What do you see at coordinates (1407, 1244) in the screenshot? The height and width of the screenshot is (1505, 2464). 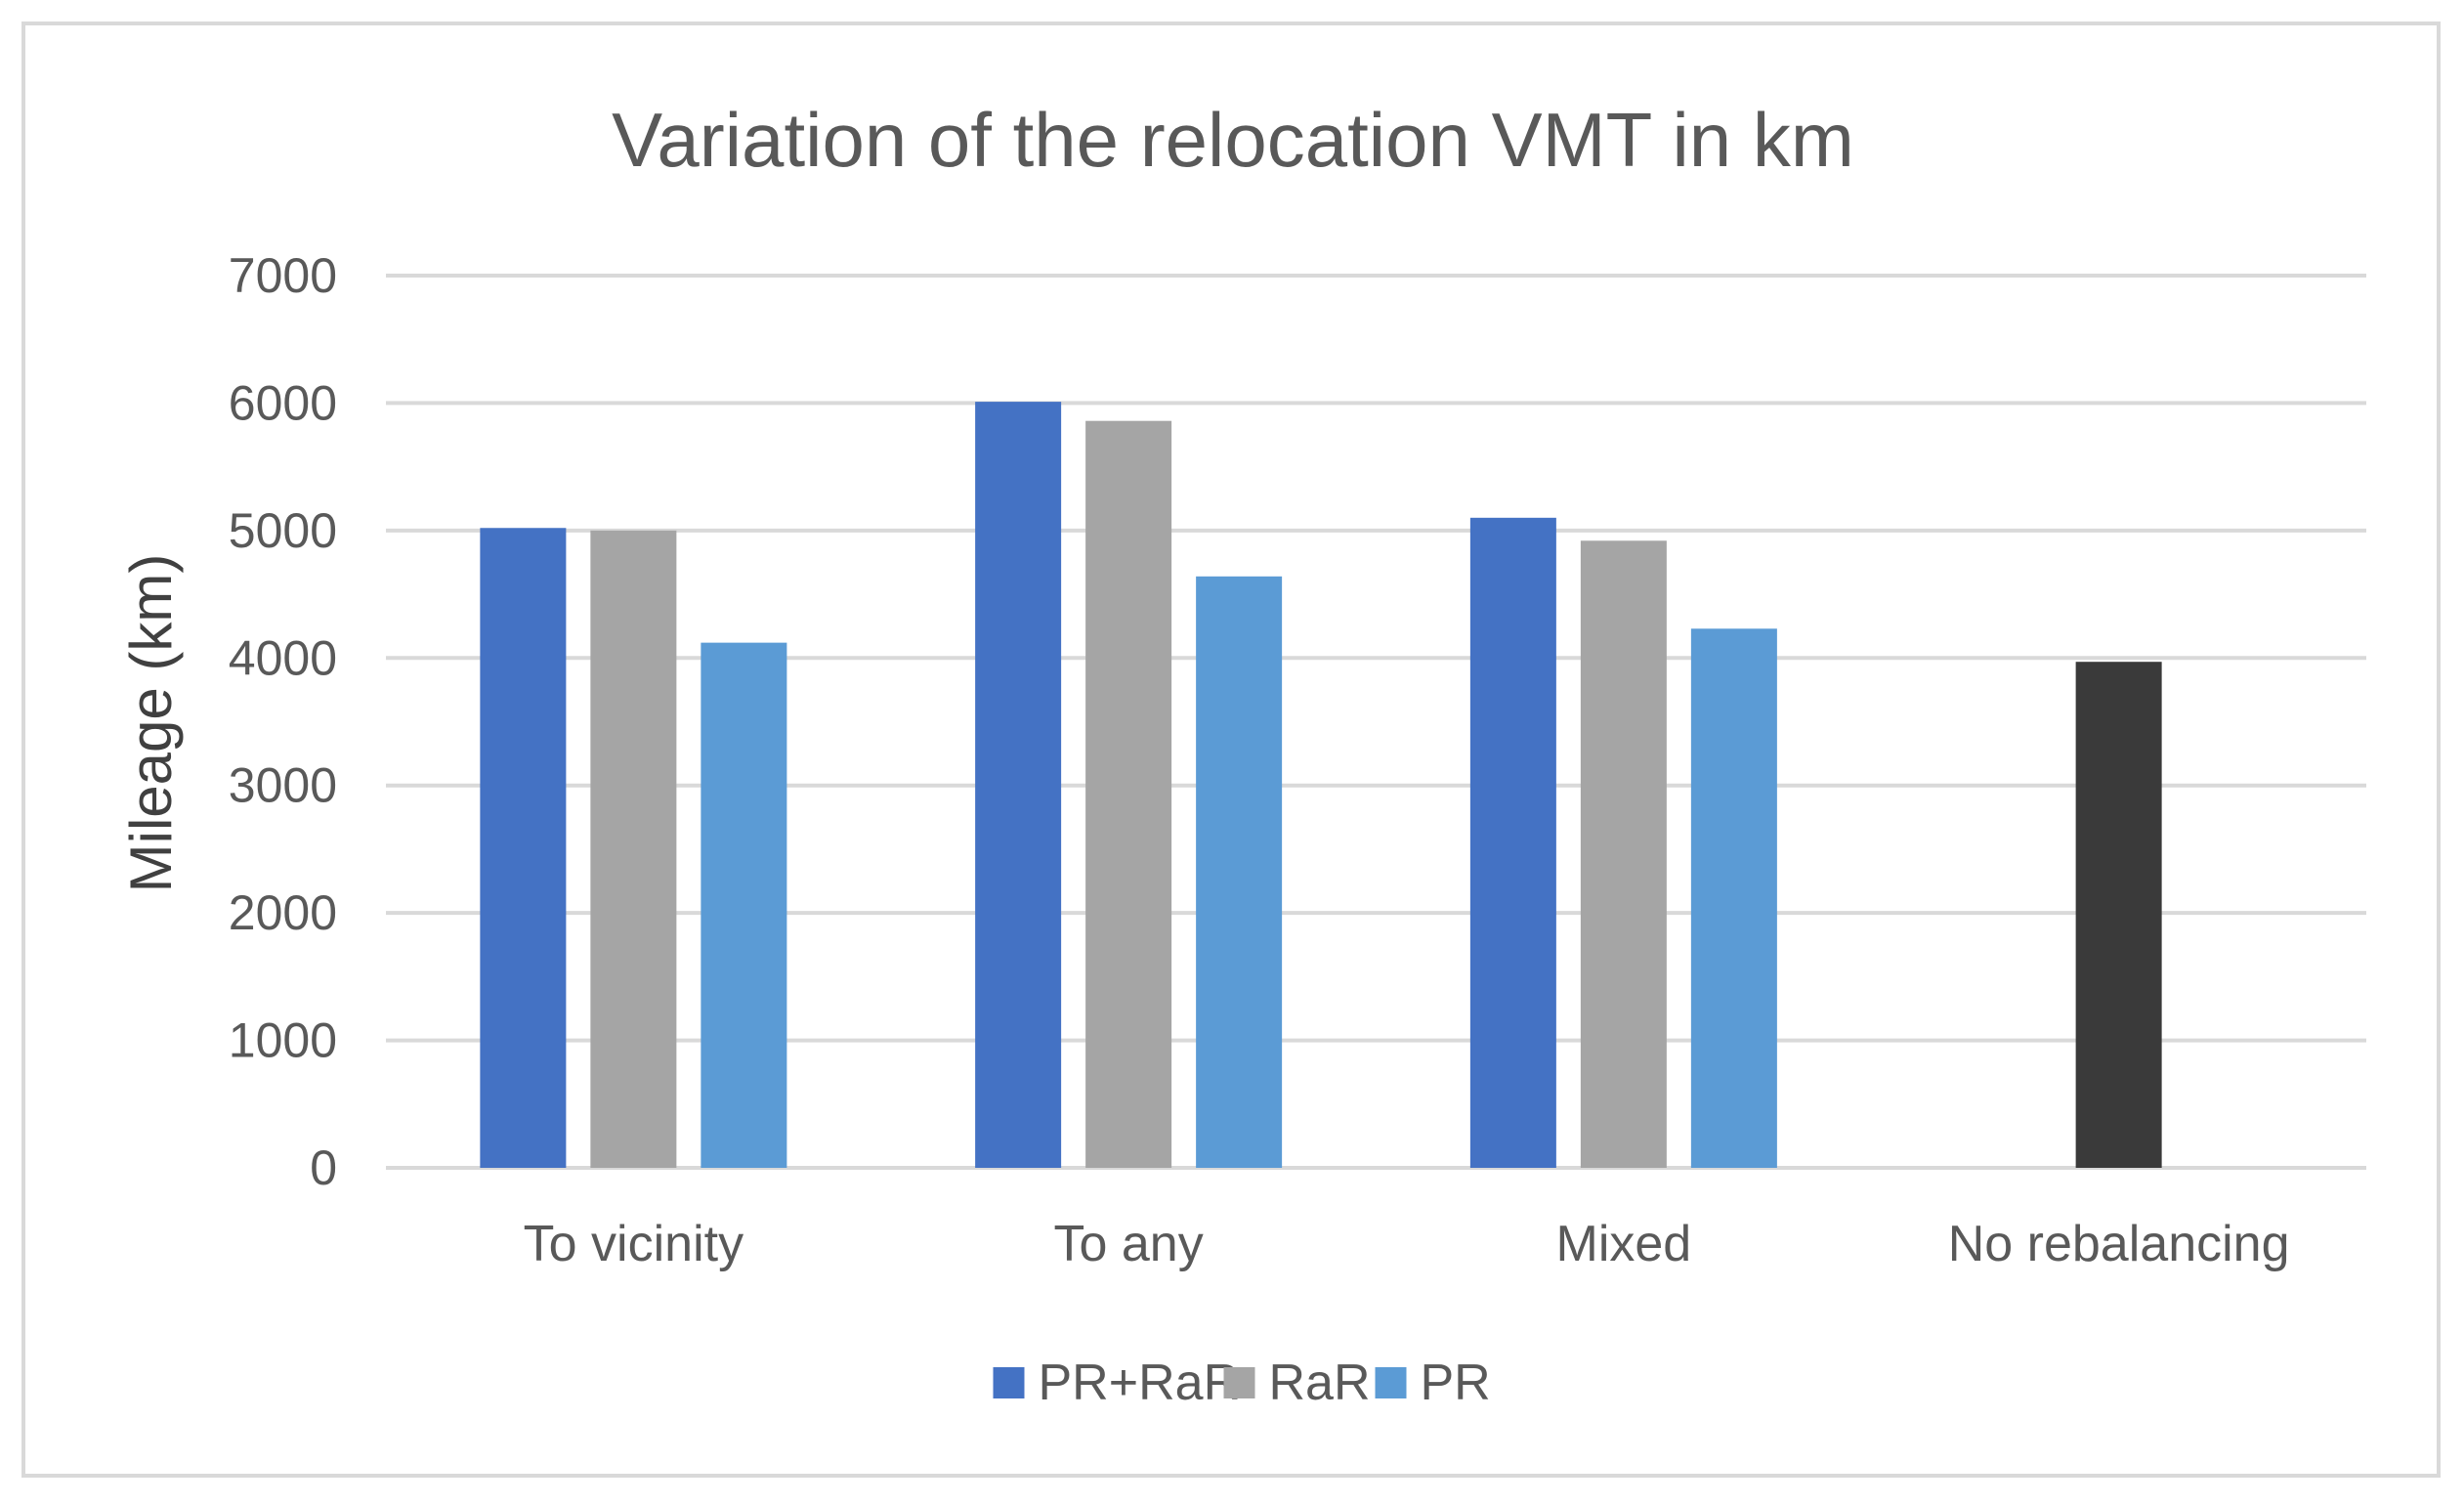 I see `category-labels: To vicinity To any Mixed No rebalancing` at bounding box center [1407, 1244].